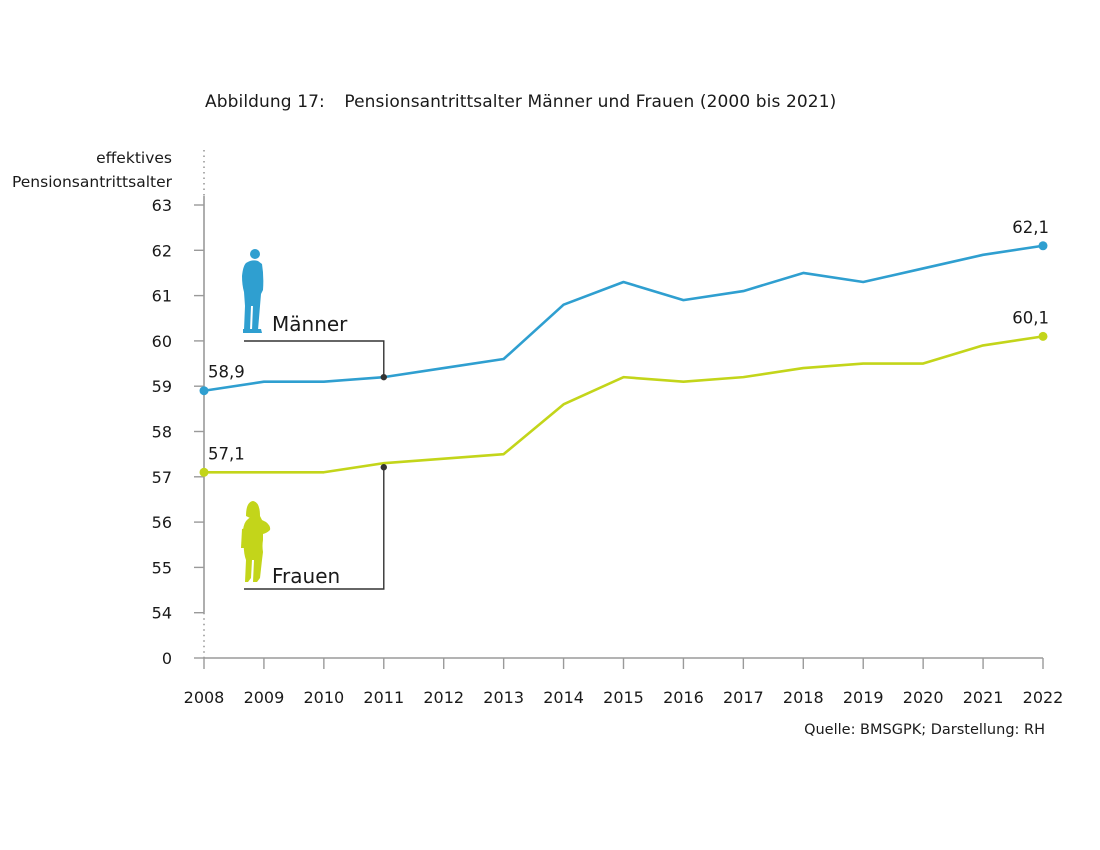 This screenshot has height=850, width=1100. Describe the element at coordinates (91, 182) in the screenshot. I see `y-axis-label-line2: Pensionsantrittsalter` at that location.